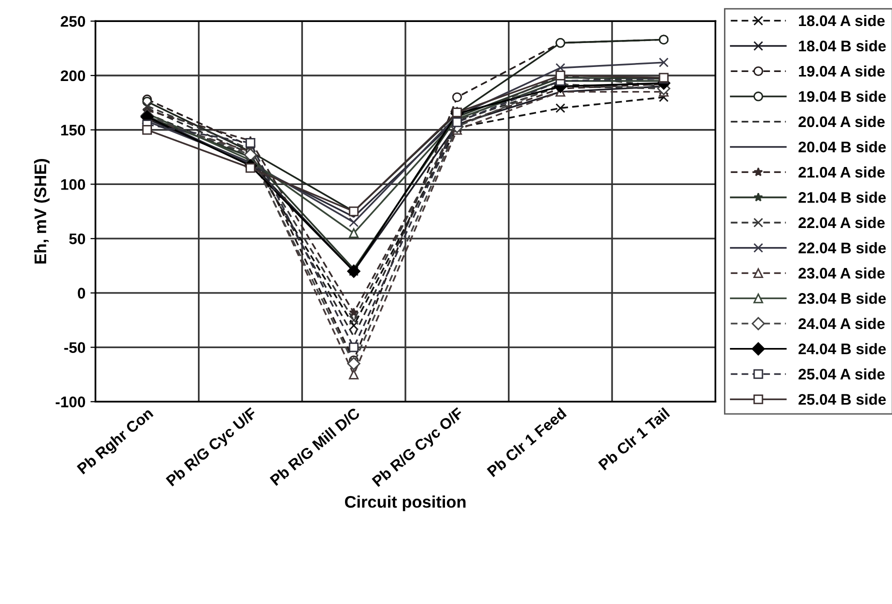 The height and width of the screenshot is (604, 892). Describe the element at coordinates (71, 402) in the screenshot. I see `y-tick-label: -100` at that location.